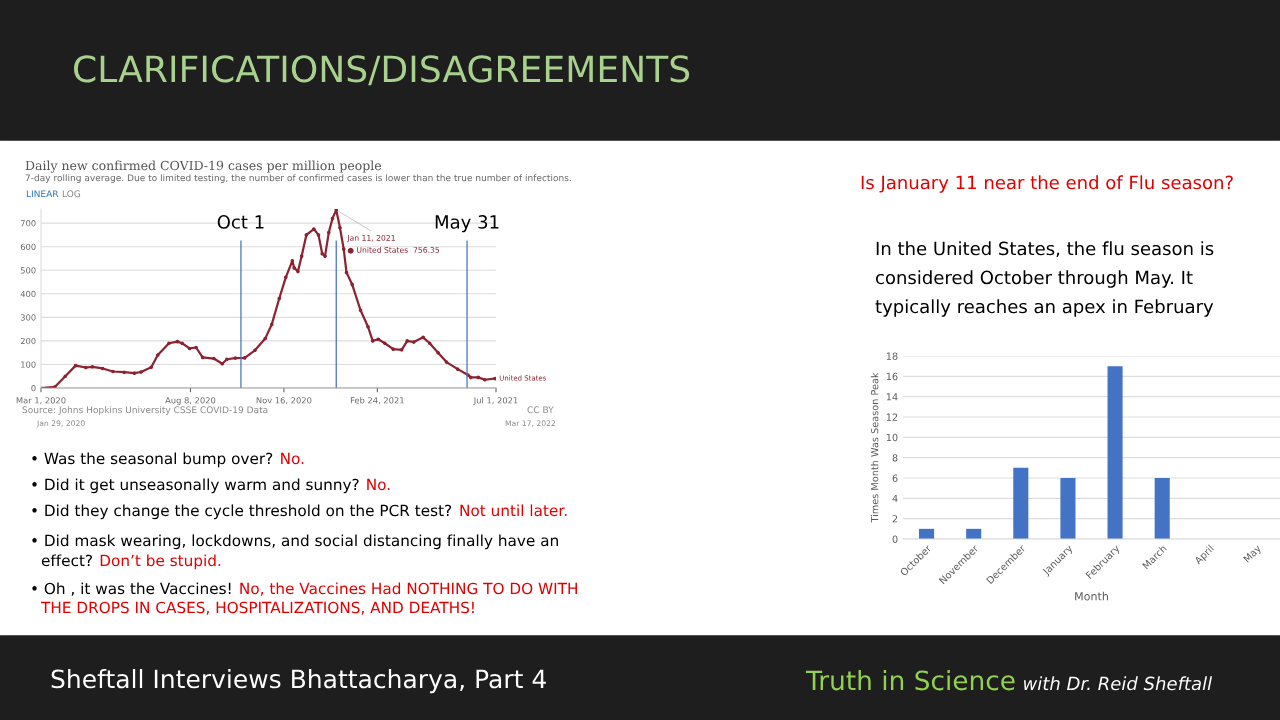 The width and height of the screenshot is (1280, 720). I want to click on ref-line-label: May 31, so click(467, 224).